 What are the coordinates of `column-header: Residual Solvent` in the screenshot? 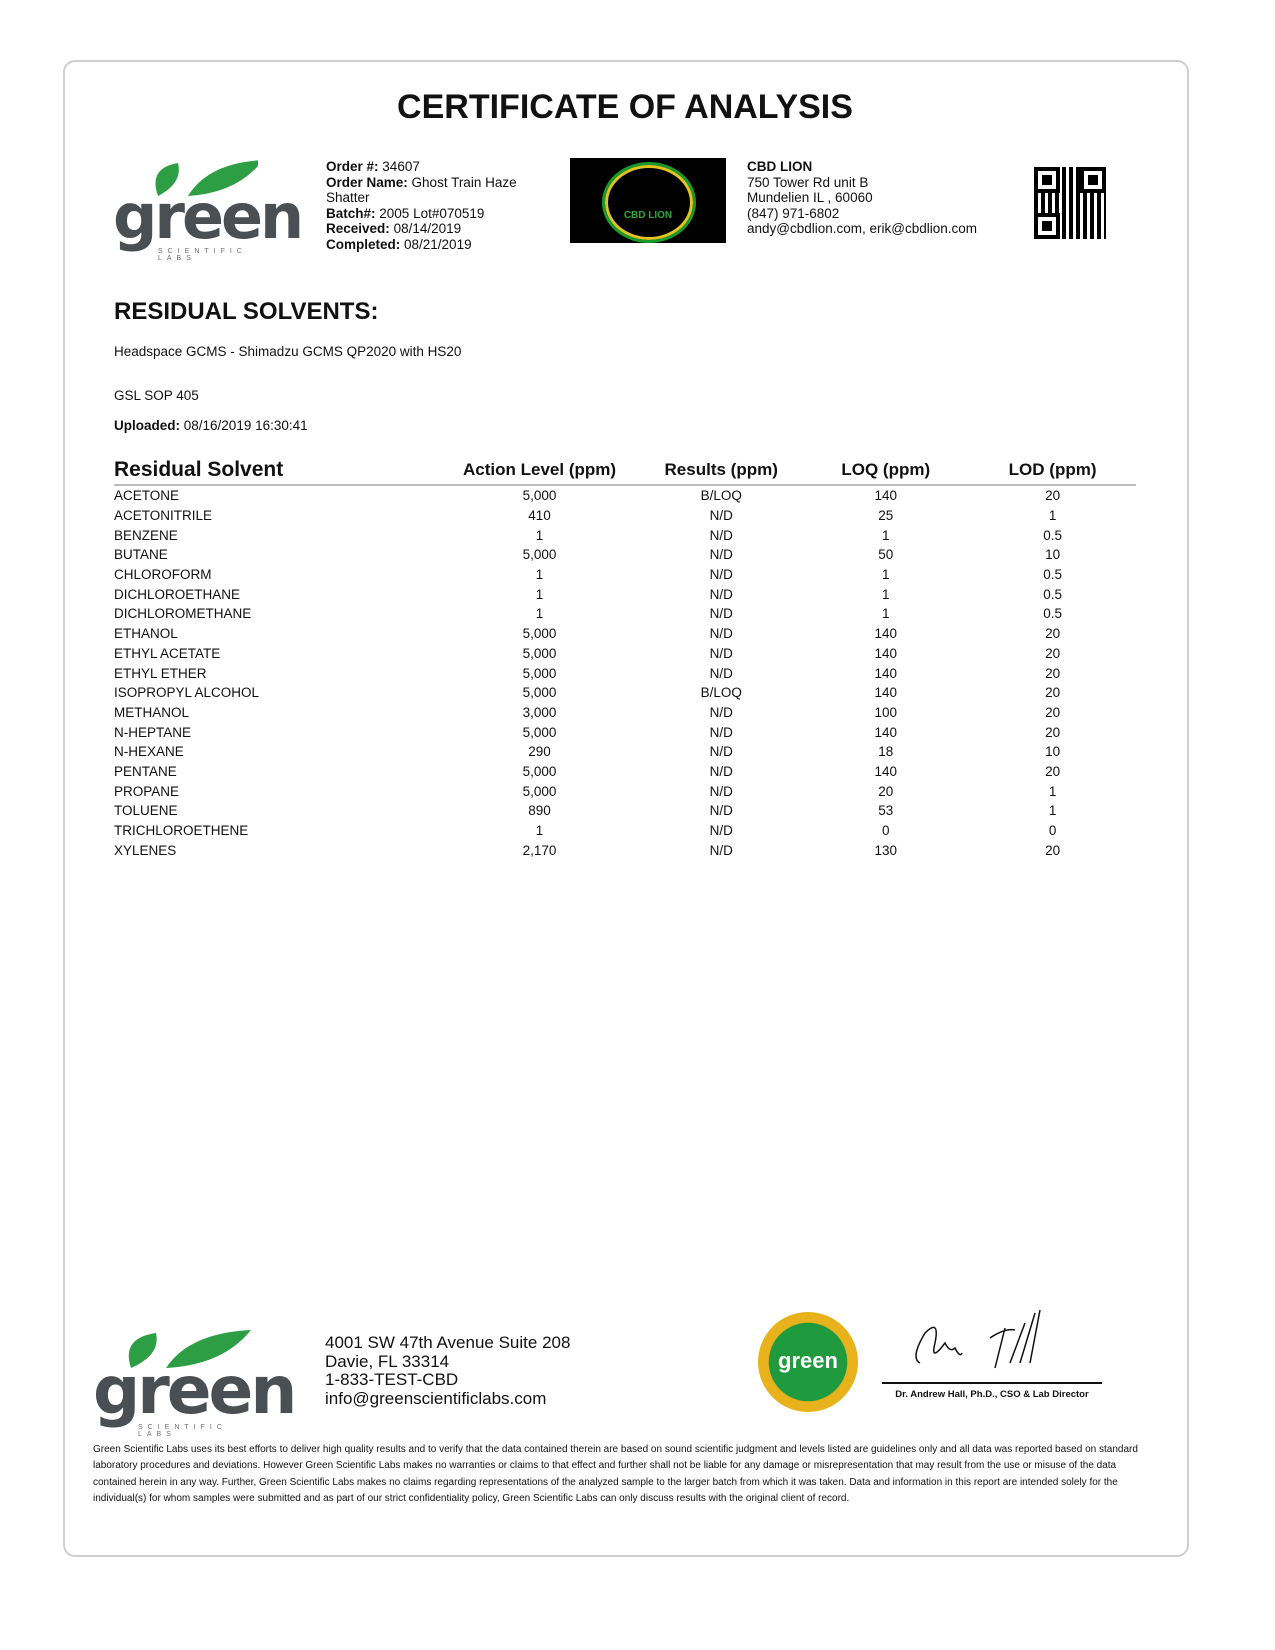 It's located at (276, 472).